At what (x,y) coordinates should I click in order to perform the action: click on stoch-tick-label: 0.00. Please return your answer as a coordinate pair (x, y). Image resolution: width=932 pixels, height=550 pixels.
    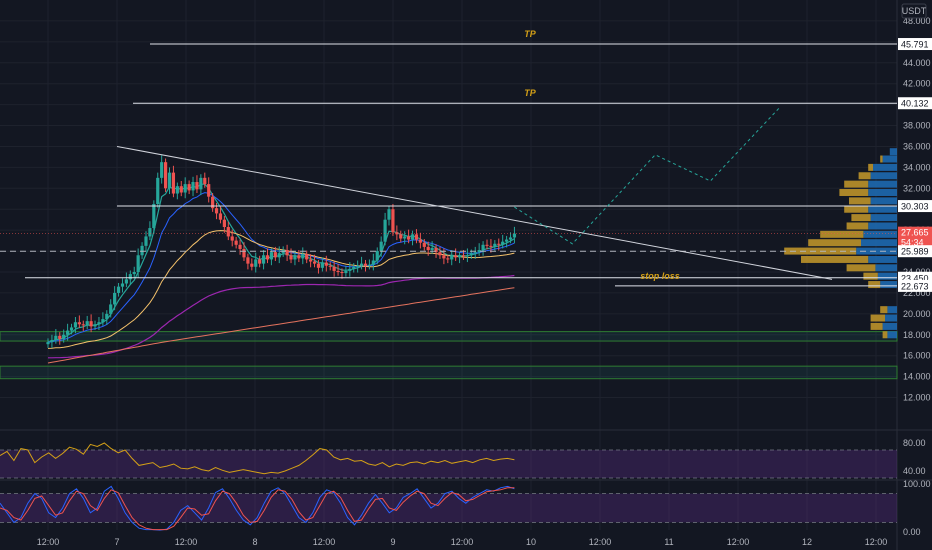
    Looking at the image, I should click on (912, 532).